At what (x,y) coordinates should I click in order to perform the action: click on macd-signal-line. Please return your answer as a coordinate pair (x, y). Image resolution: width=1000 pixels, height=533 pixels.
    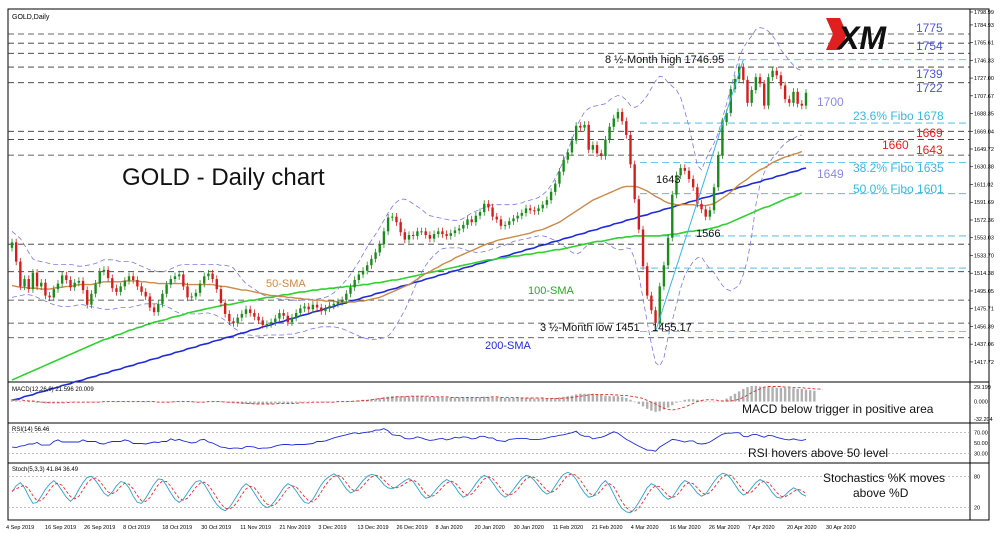
    Looking at the image, I should click on (417, 398).